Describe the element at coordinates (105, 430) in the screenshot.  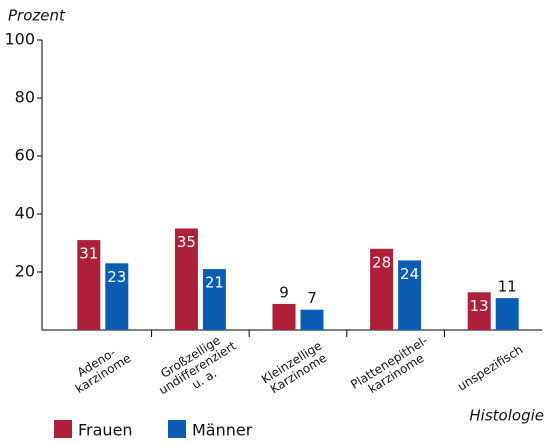
I see `legend-label: Frauen` at that location.